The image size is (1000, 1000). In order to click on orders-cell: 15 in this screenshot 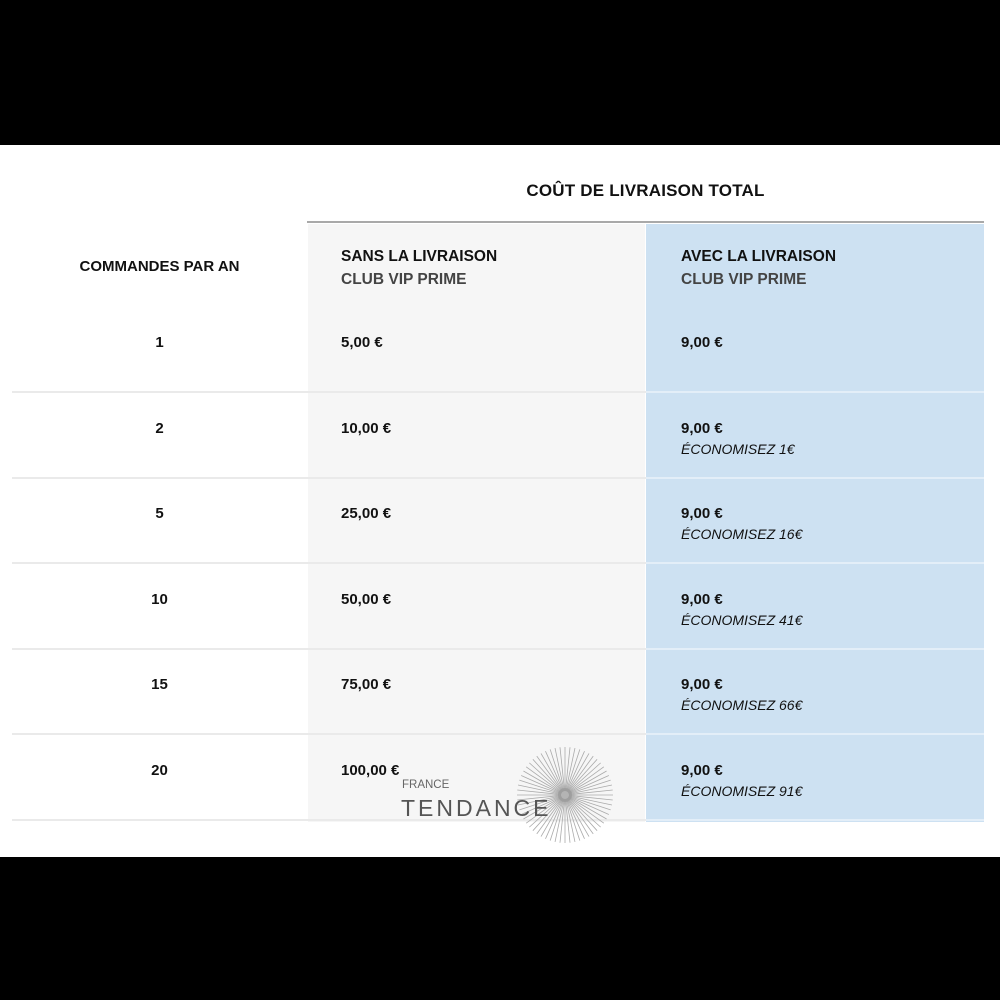, I will do `click(159, 684)`.